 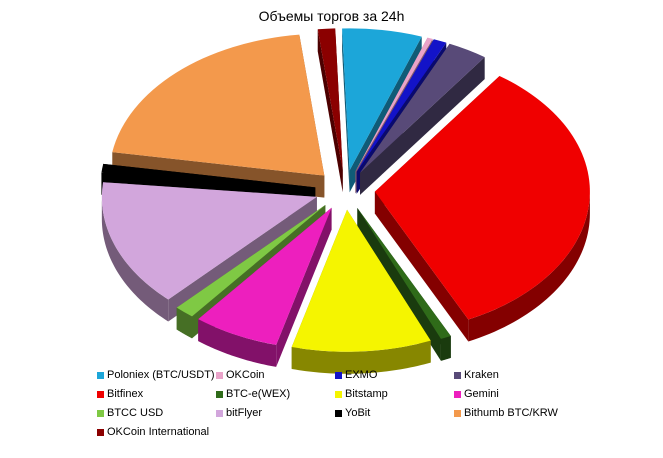 I want to click on legend-label: EXMO, so click(x=361, y=375).